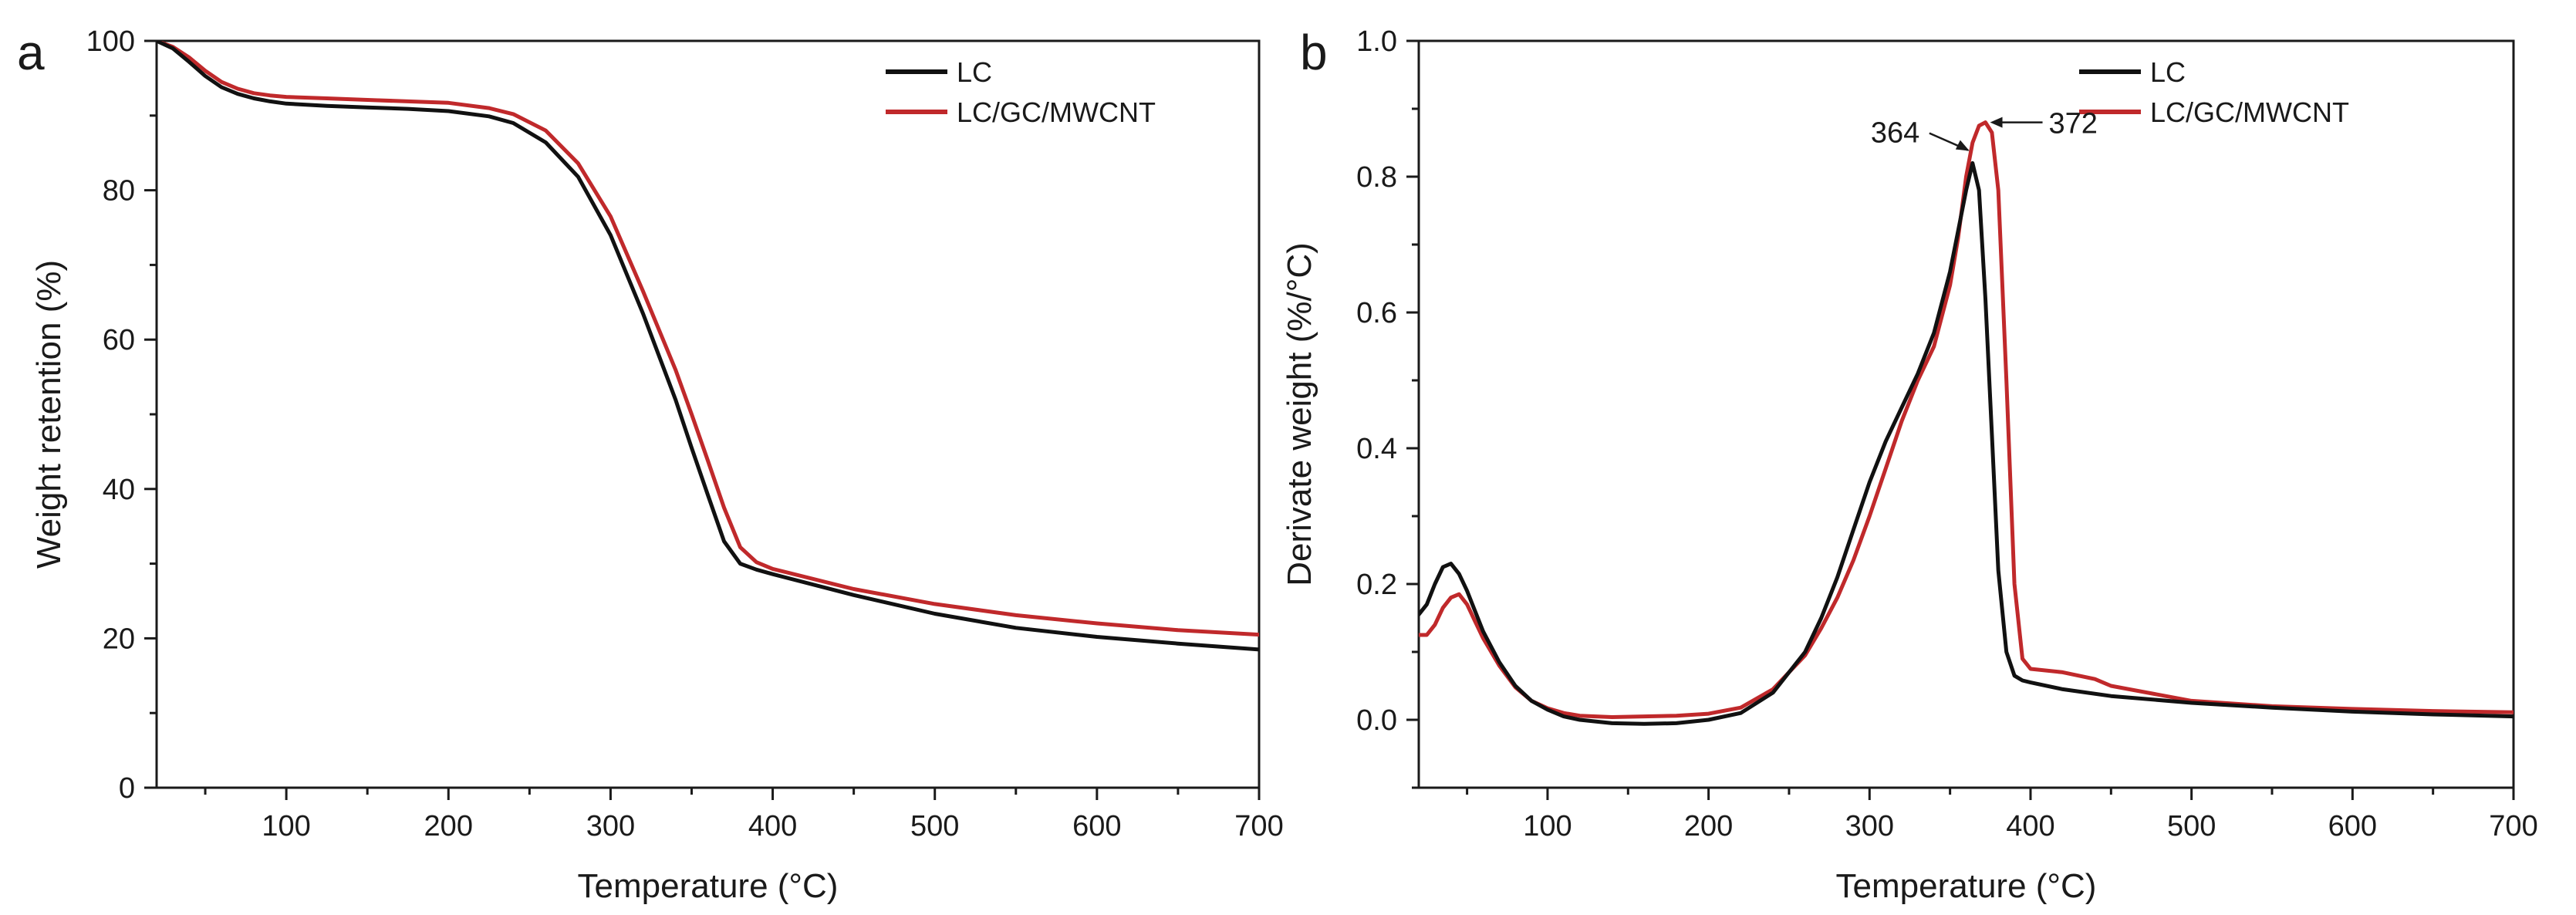 This screenshot has width=2576, height=915. Describe the element at coordinates (1376, 41) in the screenshot. I see `y-tick-label: 1.0` at that location.